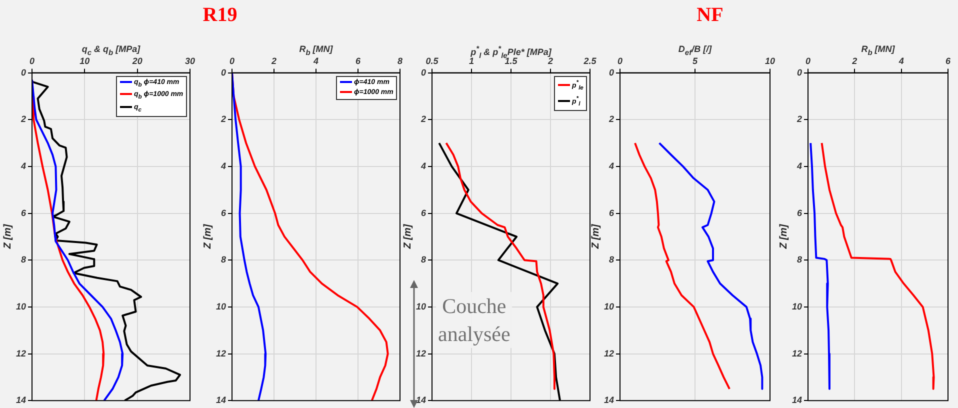  What do you see at coordinates (433, 61) in the screenshot?
I see `x-tick-label: 0.5` at bounding box center [433, 61].